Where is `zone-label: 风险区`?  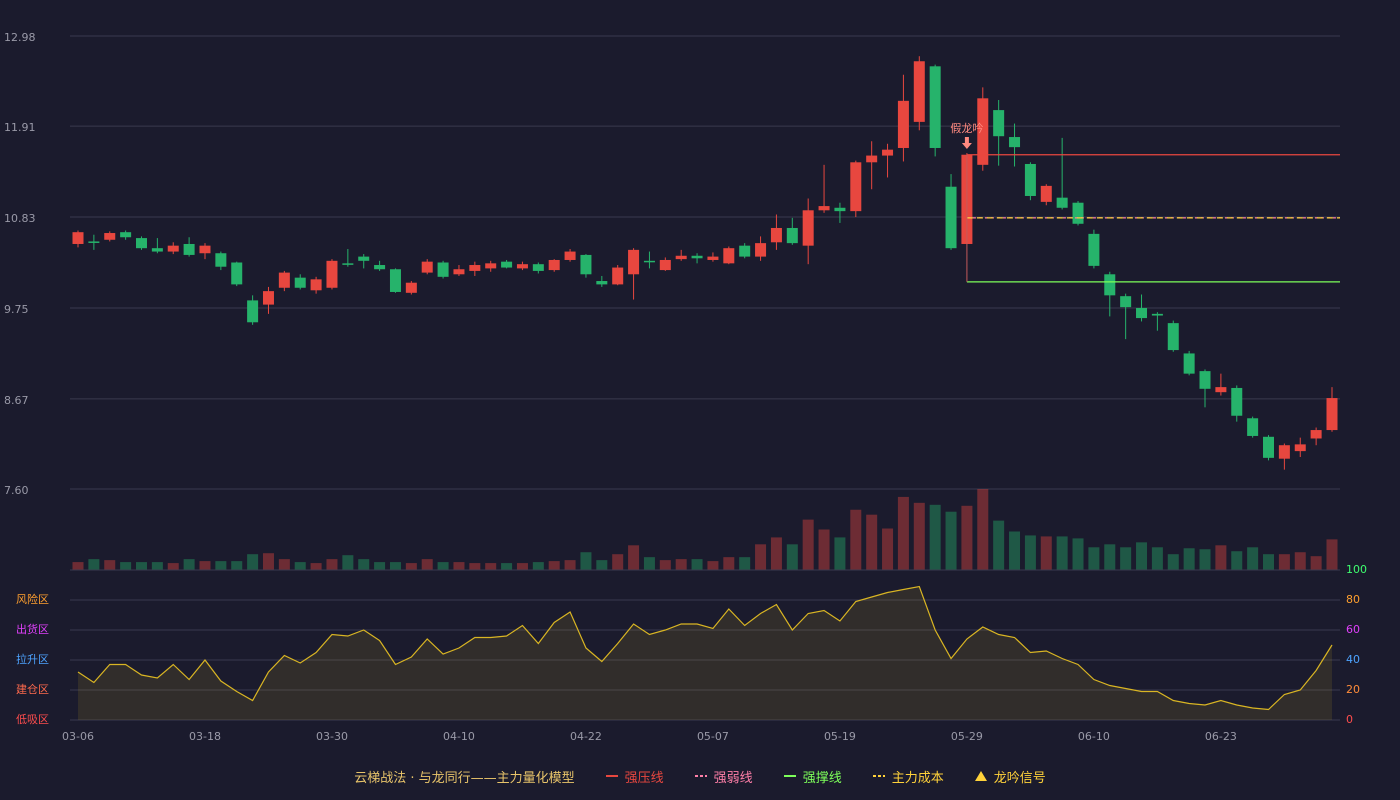 zone-label: 风险区 is located at coordinates (32, 599).